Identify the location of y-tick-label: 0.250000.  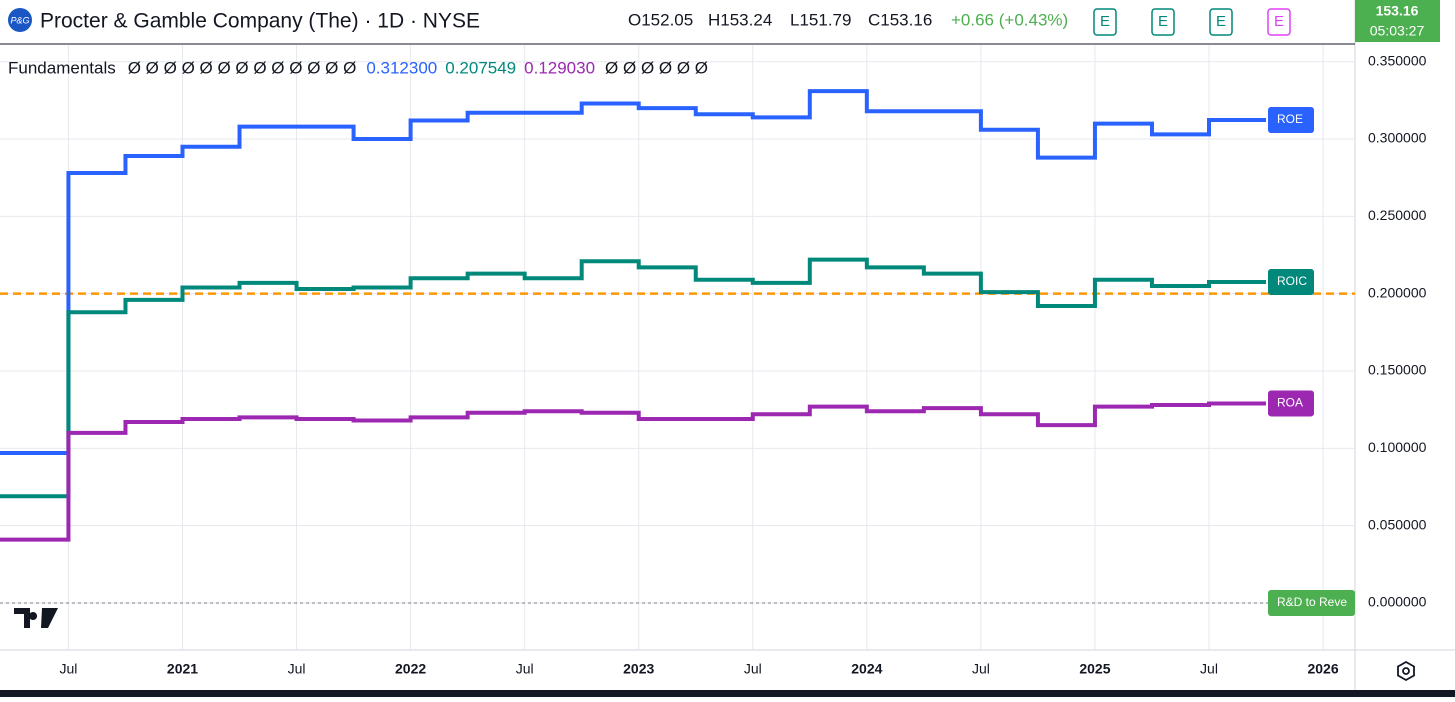
(1397, 215).